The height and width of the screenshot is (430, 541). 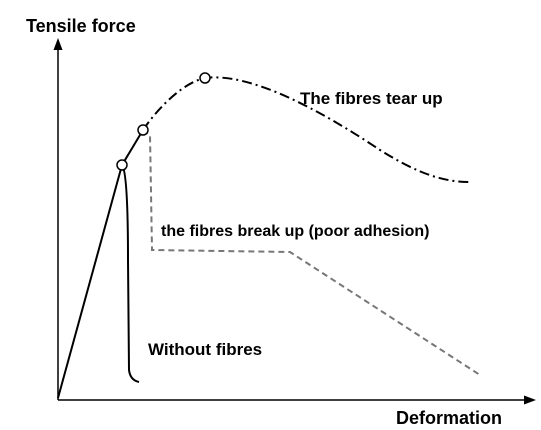 What do you see at coordinates (295, 231) in the screenshot?
I see `curve-label: the fibres break up (poor adhesion)` at bounding box center [295, 231].